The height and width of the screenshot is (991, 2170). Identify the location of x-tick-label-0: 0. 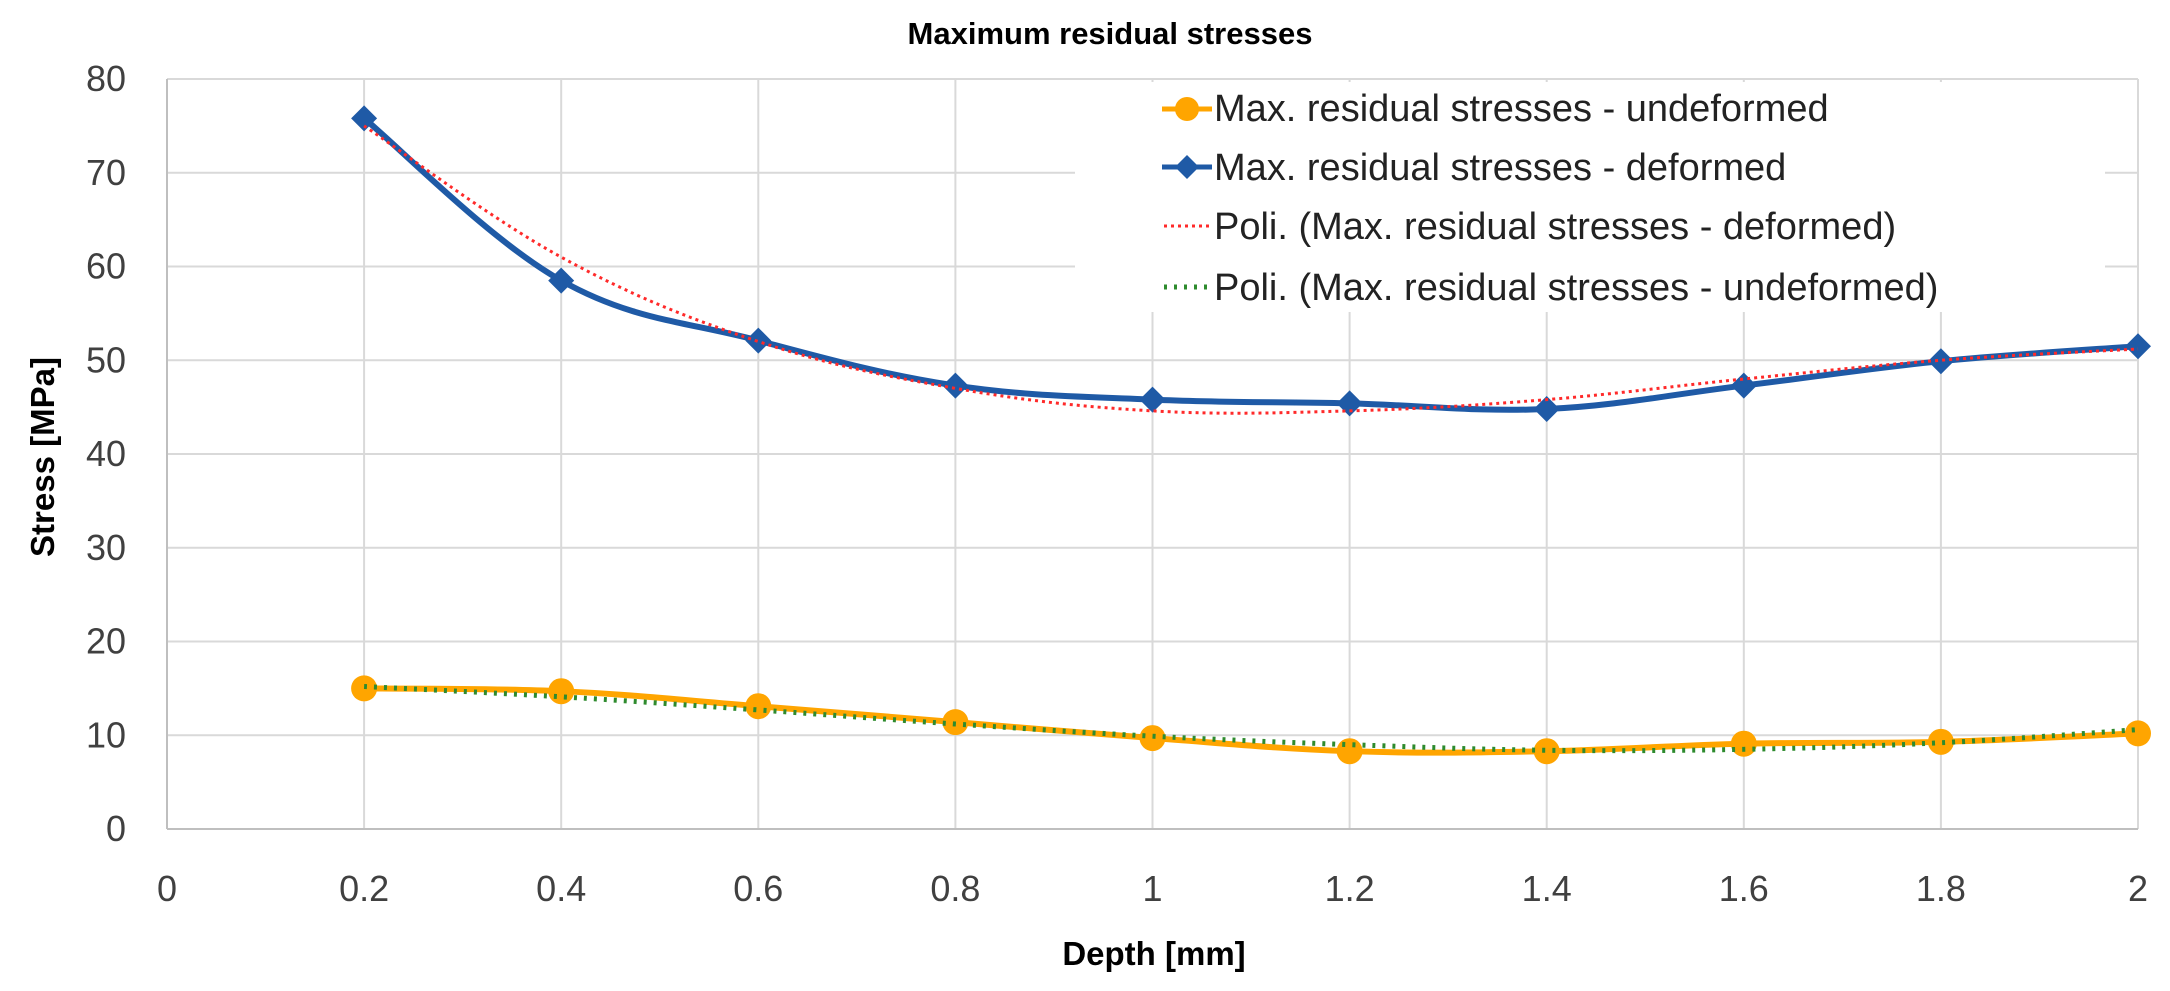
(167, 888).